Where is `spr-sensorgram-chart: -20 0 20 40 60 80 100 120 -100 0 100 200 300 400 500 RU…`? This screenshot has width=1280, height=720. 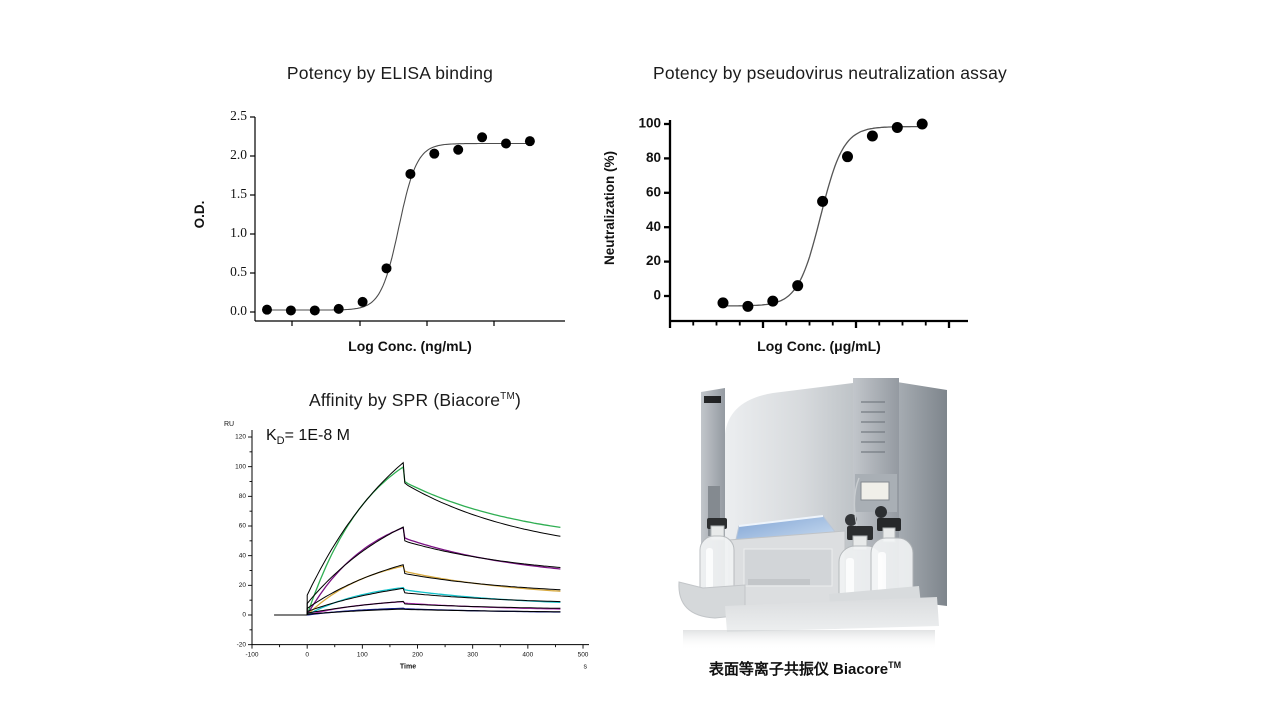 spr-sensorgram-chart: -20 0 20 40 60 80 100 120 -100 0 100 200 300 400 500 RU… is located at coordinates (406, 546).